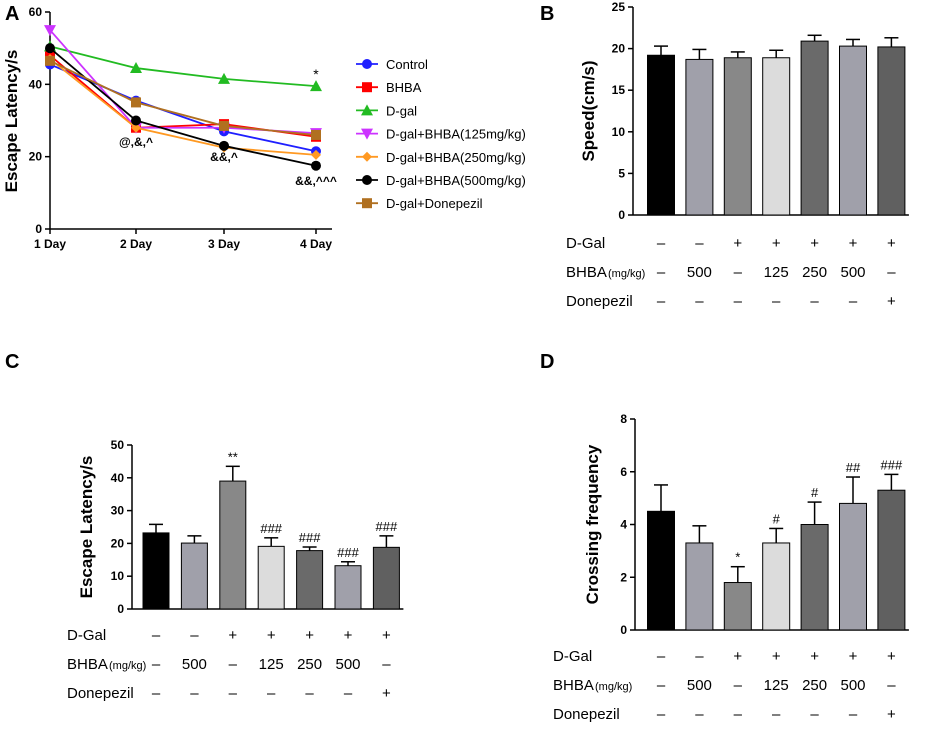 The height and width of the screenshot is (734, 948). What do you see at coordinates (12, 362) in the screenshot?
I see `panel-letter-c: C` at bounding box center [12, 362].